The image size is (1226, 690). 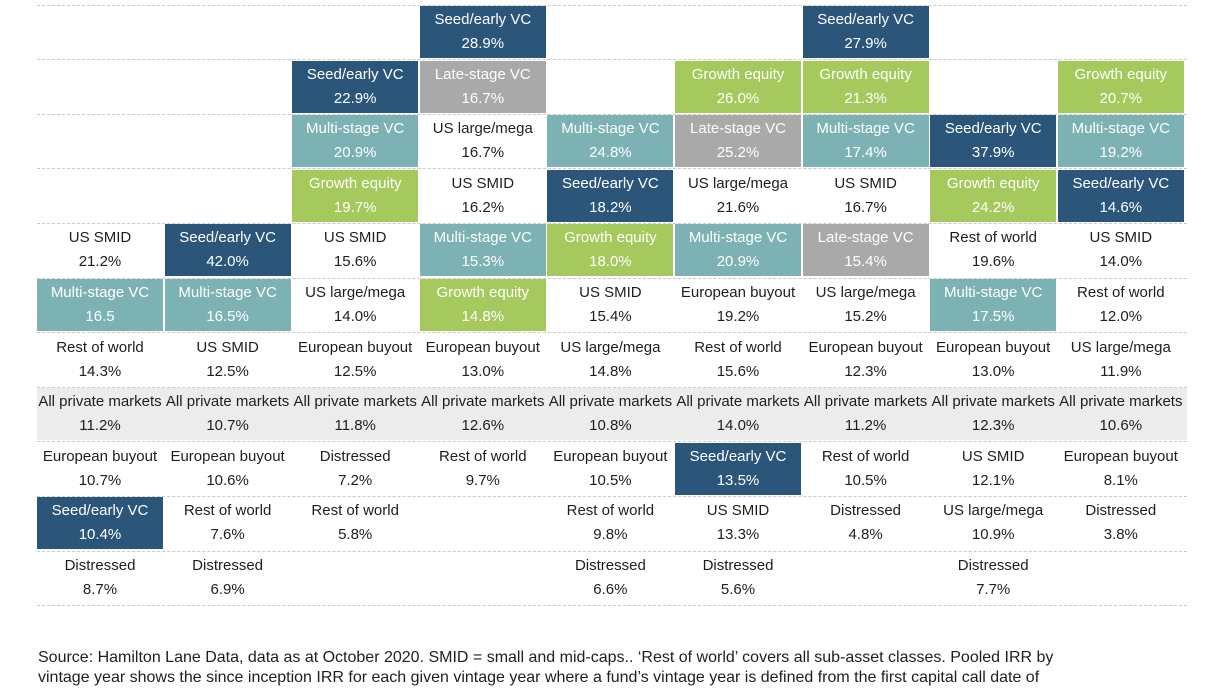 What do you see at coordinates (610, 262) in the screenshot?
I see `cell-value: 18.0%` at bounding box center [610, 262].